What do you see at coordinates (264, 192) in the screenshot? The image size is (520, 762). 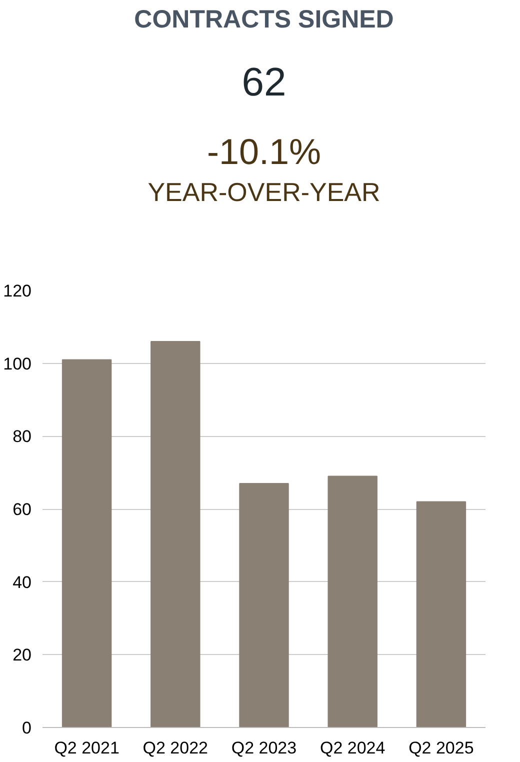 I see `text: YEAR-OVER-YEAR` at bounding box center [264, 192].